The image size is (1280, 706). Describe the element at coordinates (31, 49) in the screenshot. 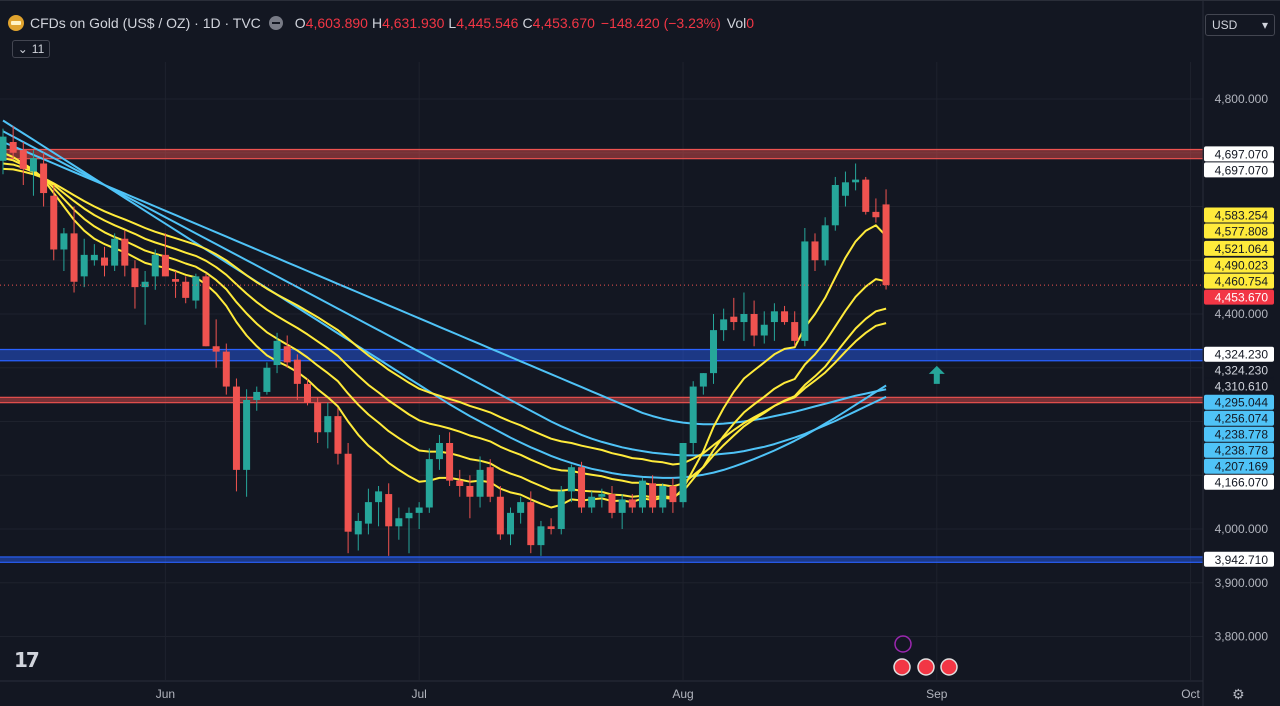

I see `indicators-toggle-button: ⌄ 11` at that location.